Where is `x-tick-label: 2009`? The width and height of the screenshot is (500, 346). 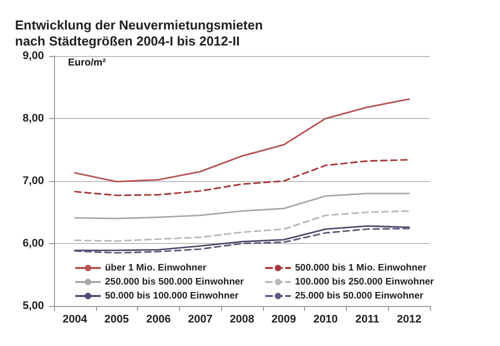 x-tick-label: 2009 is located at coordinates (284, 320).